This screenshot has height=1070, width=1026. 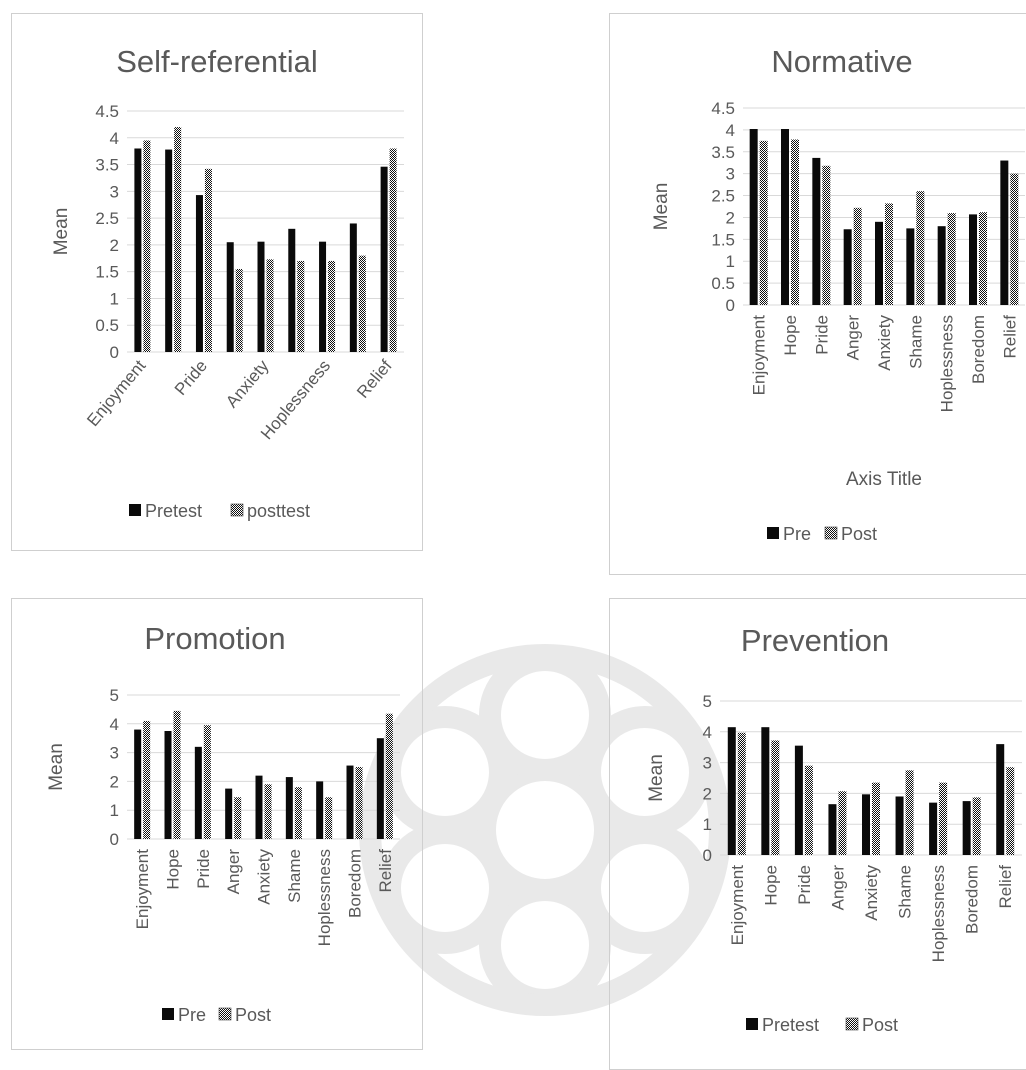 I want to click on bar-pretest-relief, so click(x=384, y=259).